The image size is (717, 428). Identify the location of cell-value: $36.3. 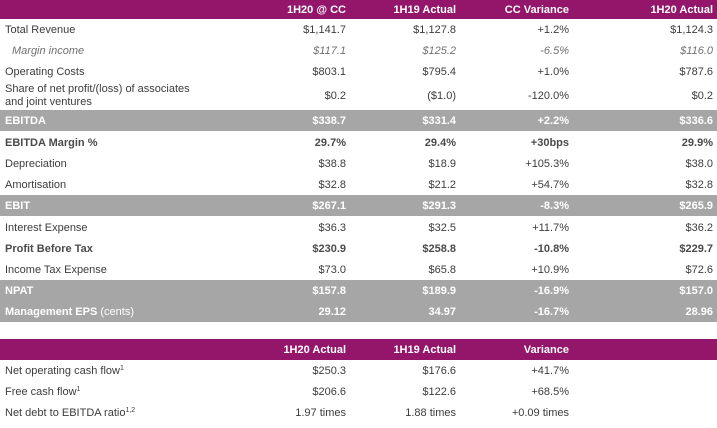
(332, 227).